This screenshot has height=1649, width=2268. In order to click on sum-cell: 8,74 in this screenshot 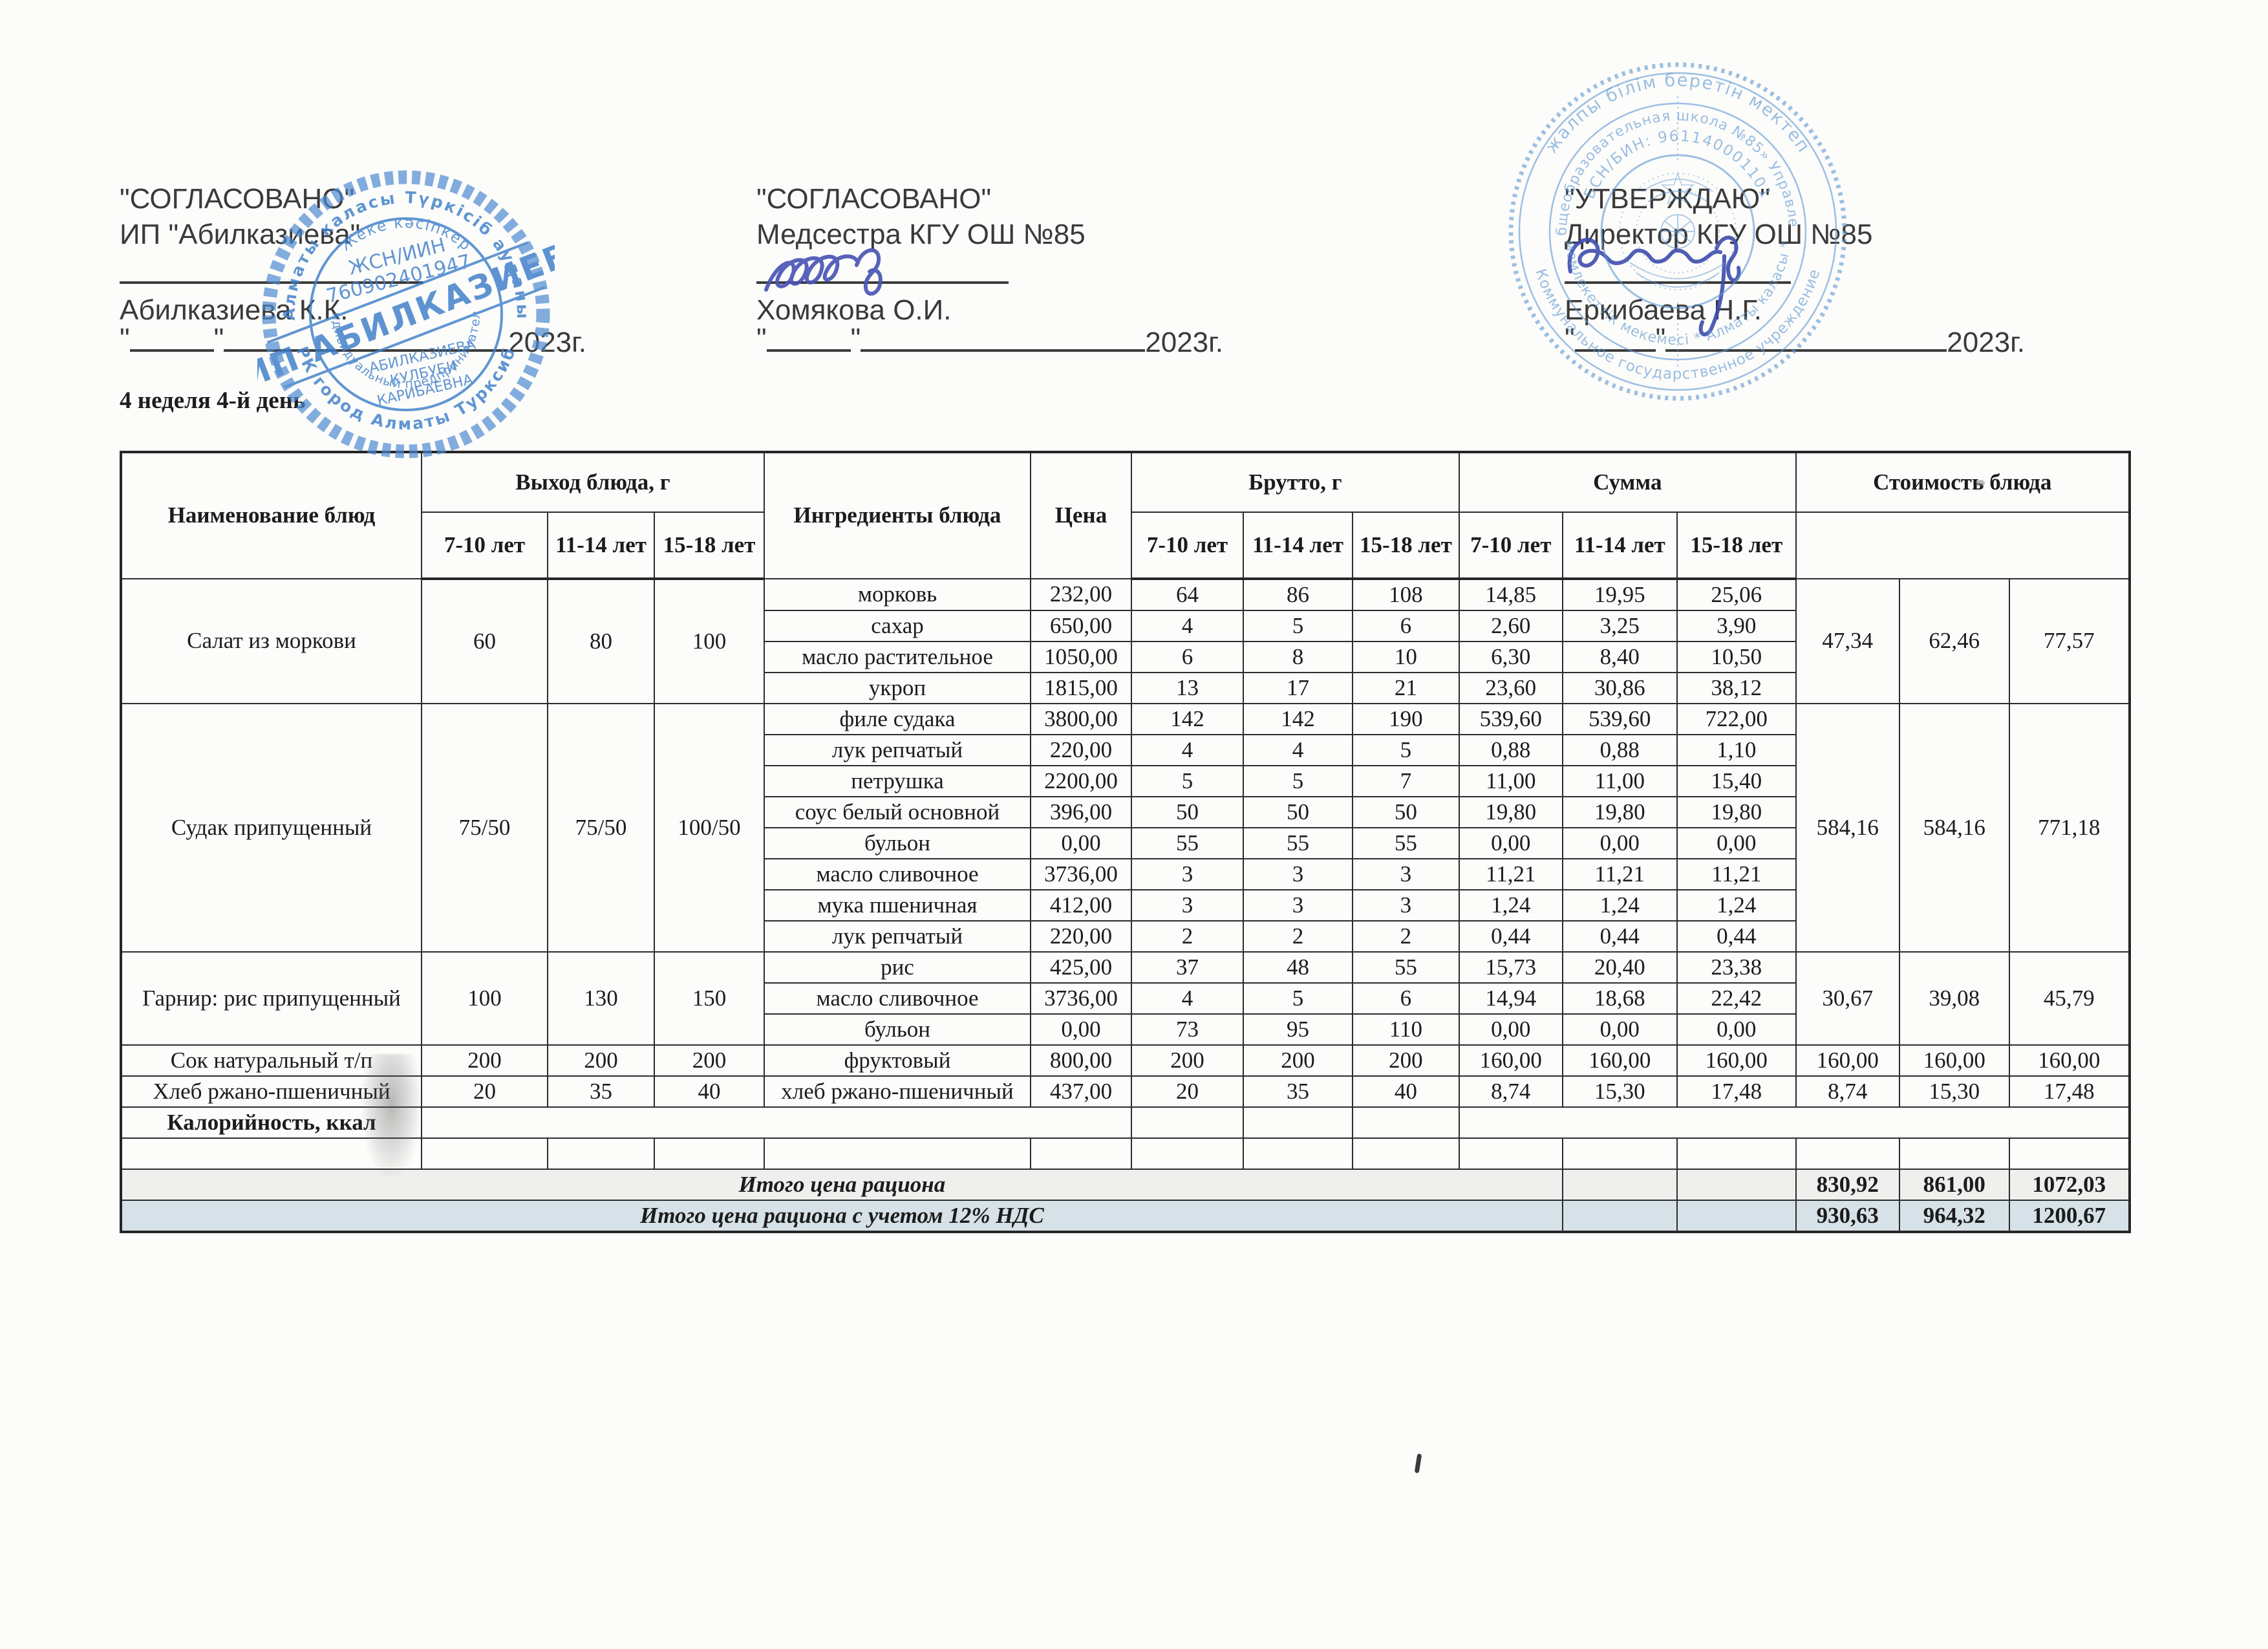, I will do `click(1510, 1091)`.